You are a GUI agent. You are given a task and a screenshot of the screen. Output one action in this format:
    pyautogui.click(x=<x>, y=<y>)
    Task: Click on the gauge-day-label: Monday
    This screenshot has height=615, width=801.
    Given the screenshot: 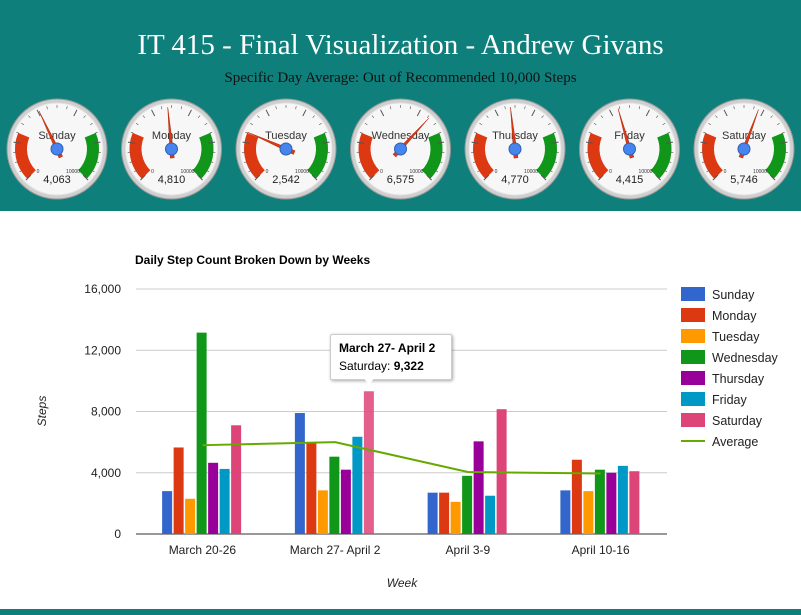 What is the action you would take?
    pyautogui.click(x=172, y=136)
    